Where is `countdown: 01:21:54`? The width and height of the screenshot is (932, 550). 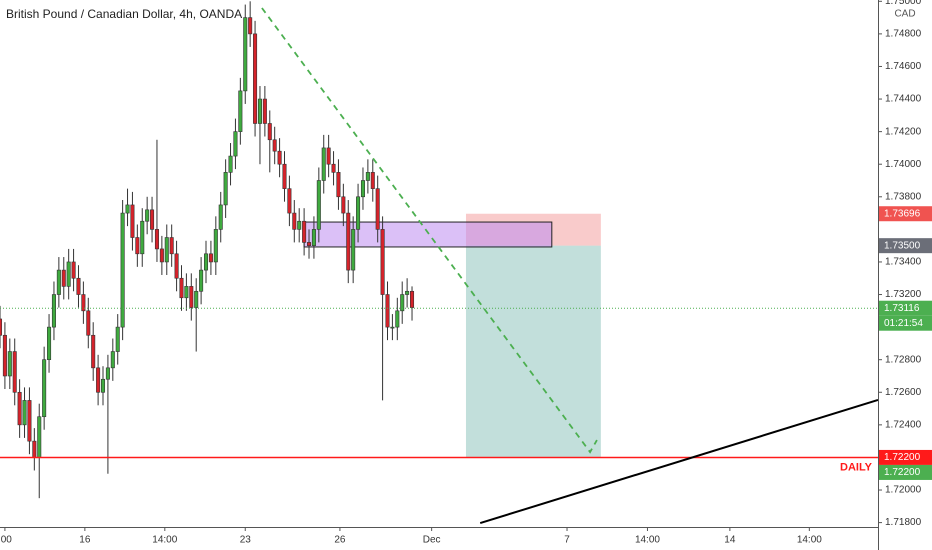 countdown: 01:21:54 is located at coordinates (903, 323).